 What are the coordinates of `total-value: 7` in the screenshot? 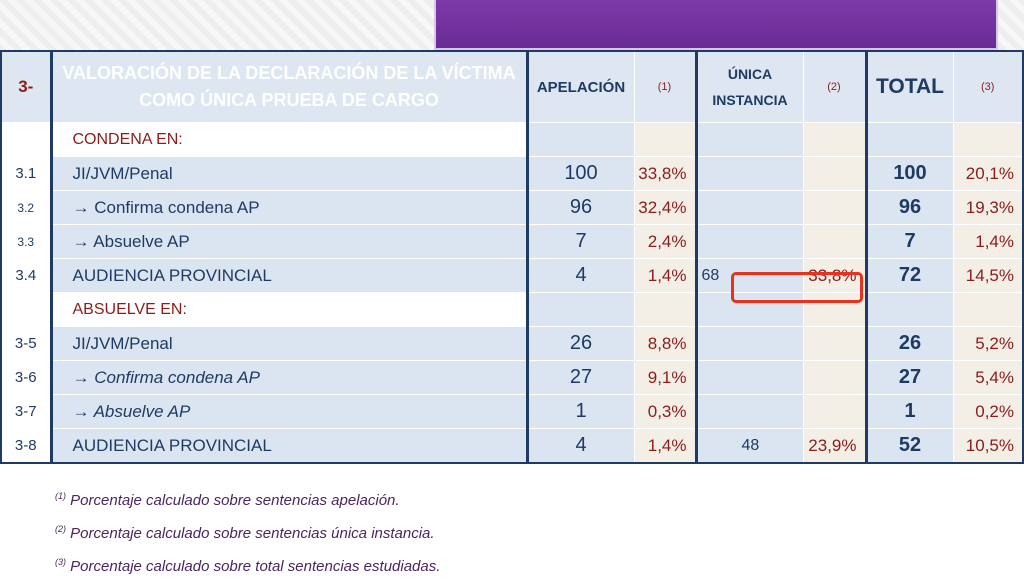 It's located at (909, 241).